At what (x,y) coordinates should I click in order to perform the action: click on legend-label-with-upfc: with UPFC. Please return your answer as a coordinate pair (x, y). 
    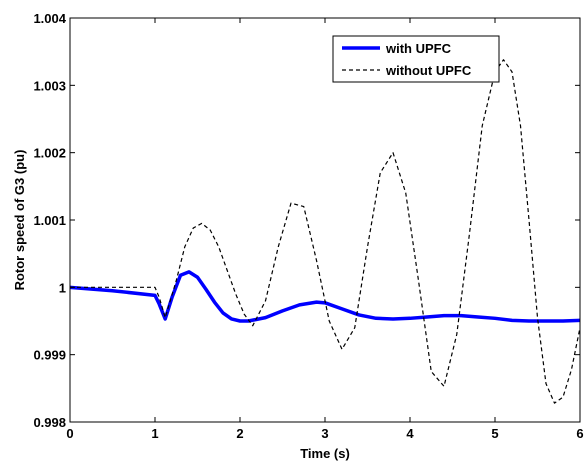
    Looking at the image, I should click on (418, 48).